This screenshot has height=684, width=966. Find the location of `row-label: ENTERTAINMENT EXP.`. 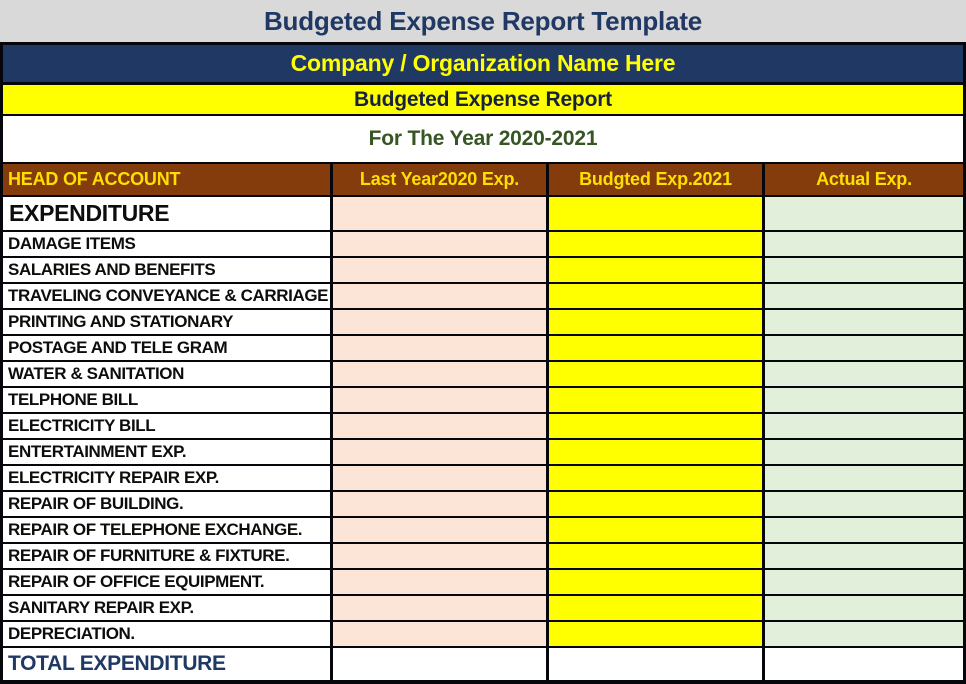

row-label: ENTERTAINMENT EXP. is located at coordinates (166, 452).